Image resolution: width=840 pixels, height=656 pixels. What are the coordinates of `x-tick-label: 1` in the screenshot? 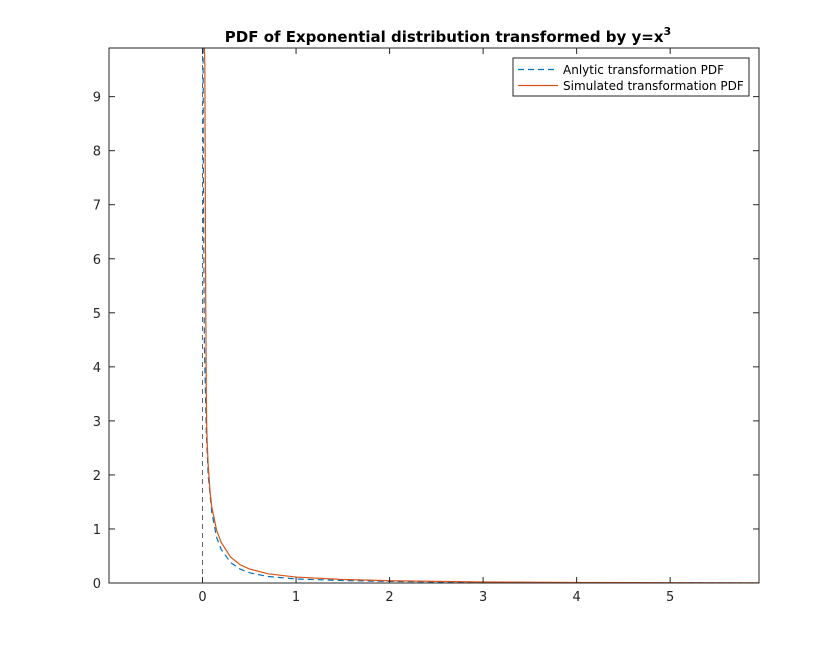 It's located at (296, 597).